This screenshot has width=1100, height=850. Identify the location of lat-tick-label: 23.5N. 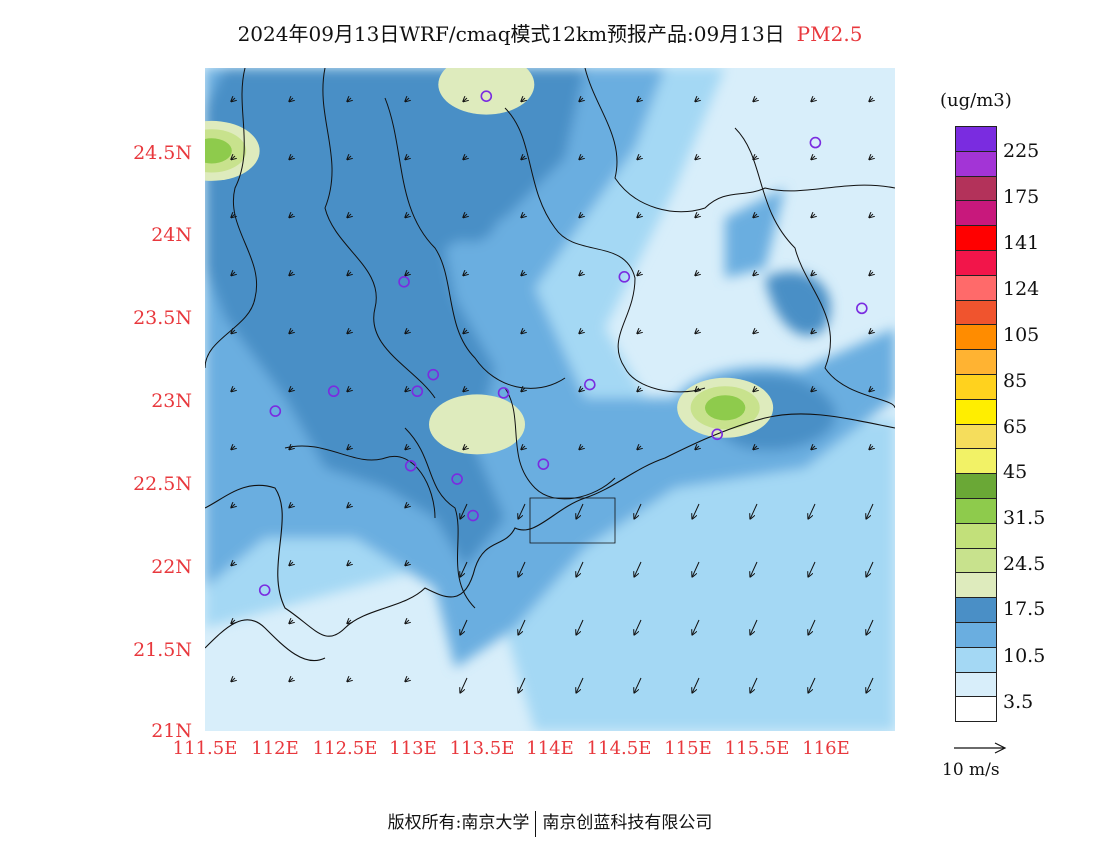
(162, 318).